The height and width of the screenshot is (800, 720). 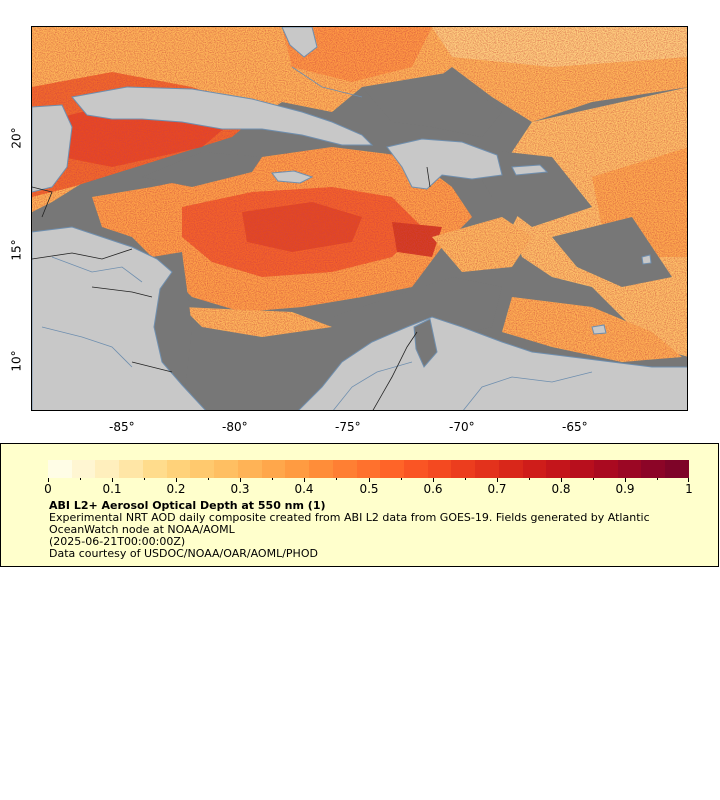 I want to click on colorbar-tick-label: 0.3, so click(x=240, y=489).